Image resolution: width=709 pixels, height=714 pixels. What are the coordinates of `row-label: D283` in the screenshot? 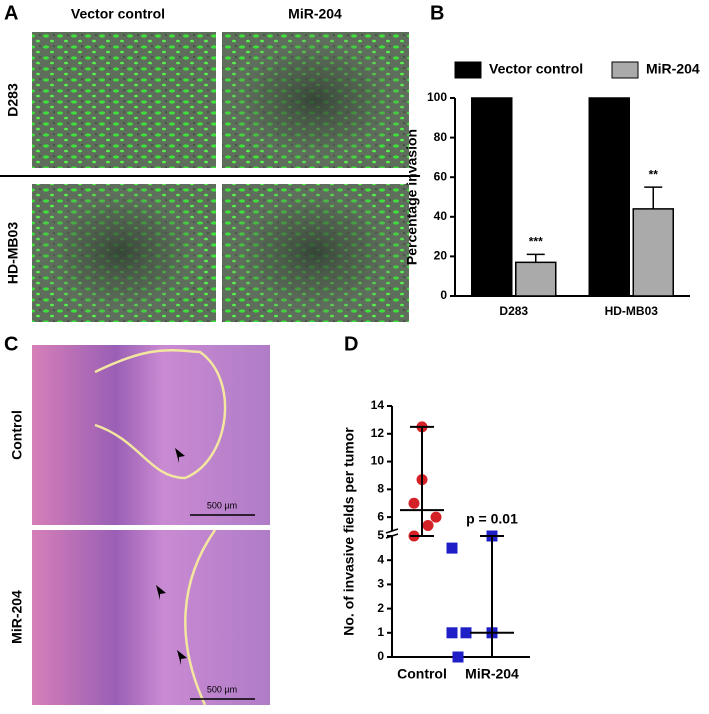 It's located at (13, 100).